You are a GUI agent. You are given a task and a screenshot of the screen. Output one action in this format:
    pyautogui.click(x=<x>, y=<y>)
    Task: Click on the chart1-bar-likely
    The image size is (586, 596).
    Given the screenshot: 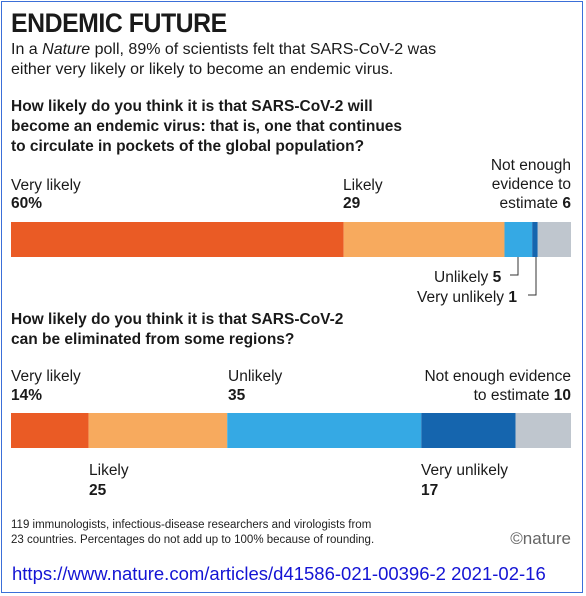 What is the action you would take?
    pyautogui.click(x=424, y=239)
    